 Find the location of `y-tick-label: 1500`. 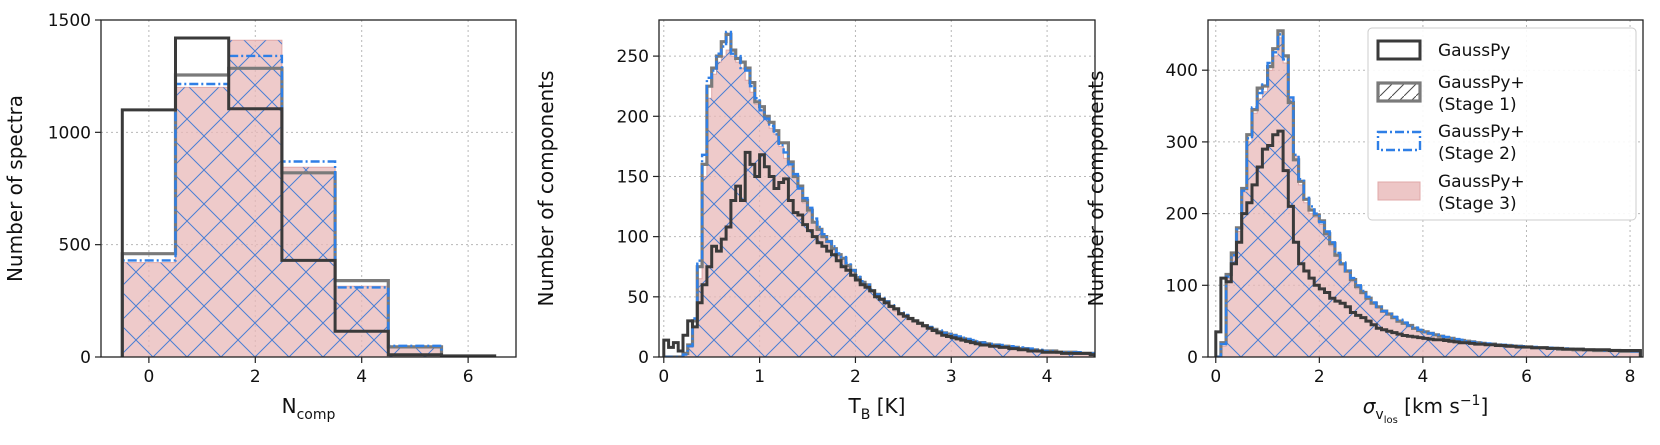

y-tick-label: 1500 is located at coordinates (69, 21).